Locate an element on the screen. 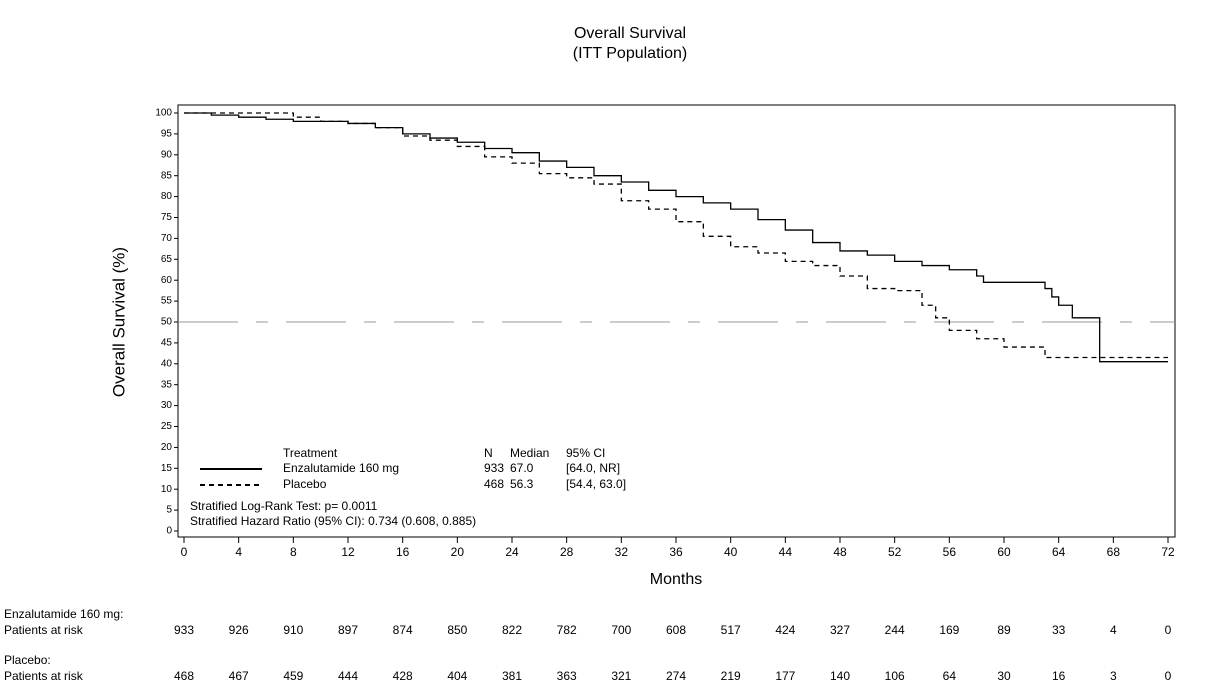 Image resolution: width=1222 pixels, height=699 pixels. y-tick-label: 35 is located at coordinates (167, 384).